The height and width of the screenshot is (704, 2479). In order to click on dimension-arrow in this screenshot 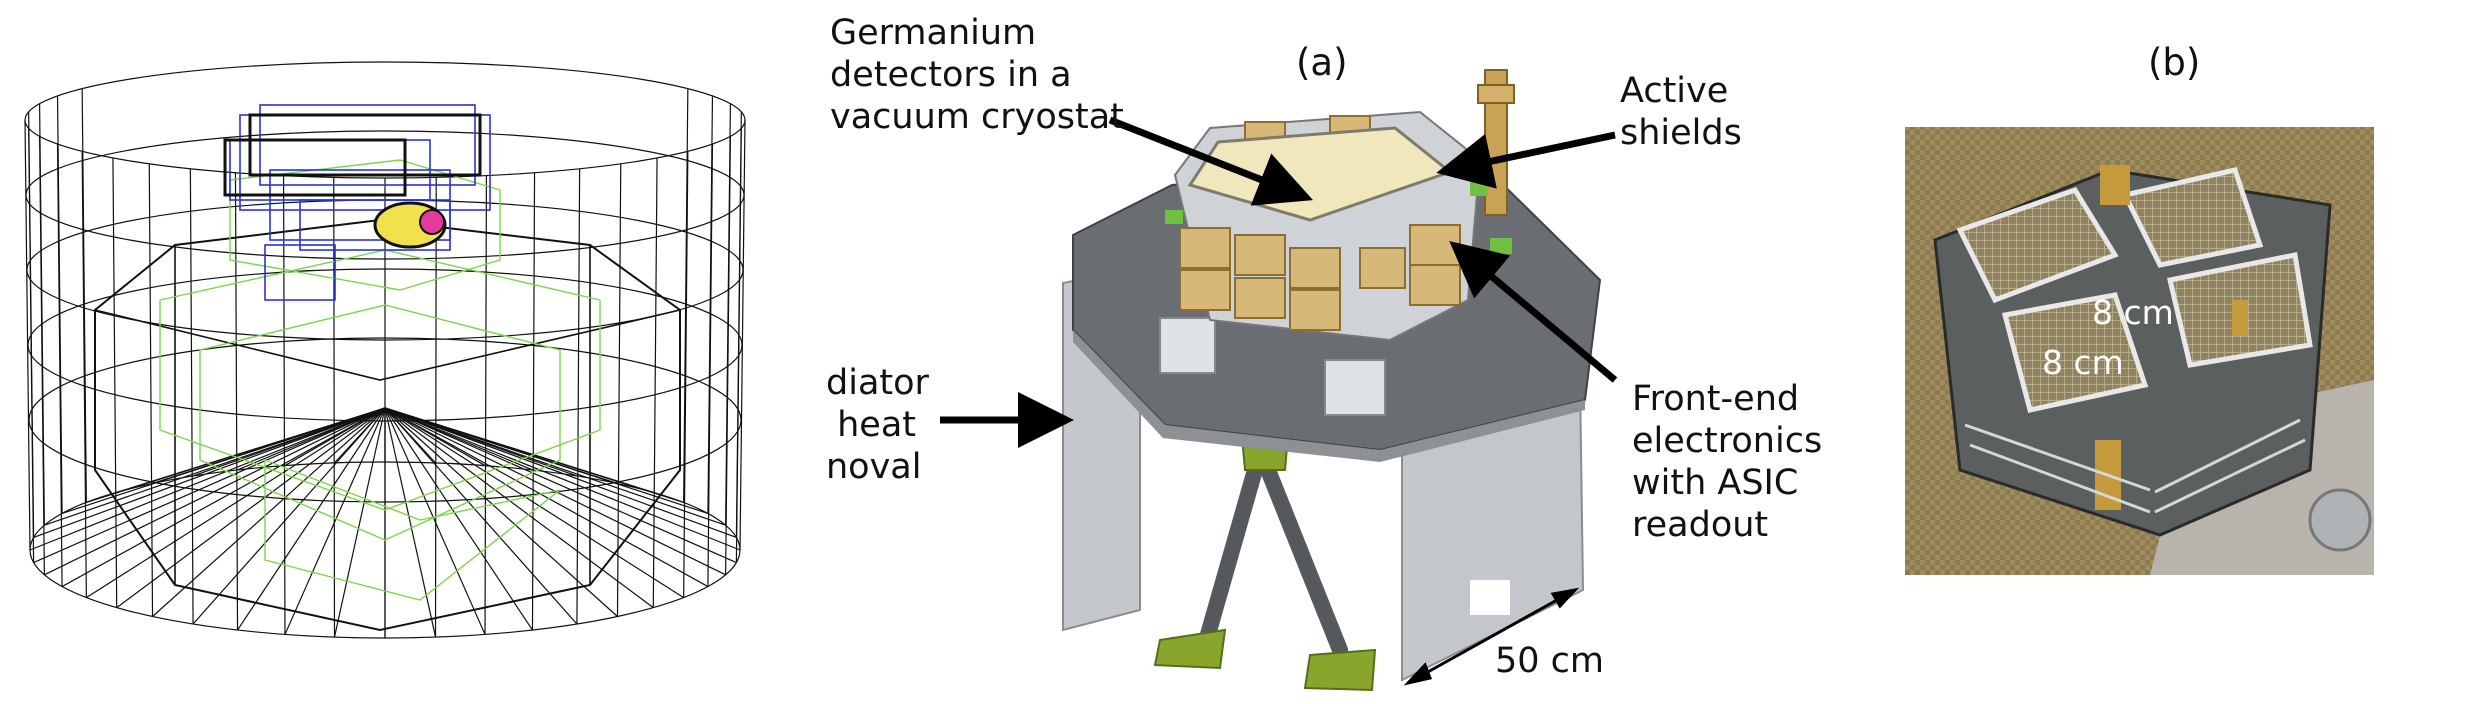, I will do `click(1491, 636)`.